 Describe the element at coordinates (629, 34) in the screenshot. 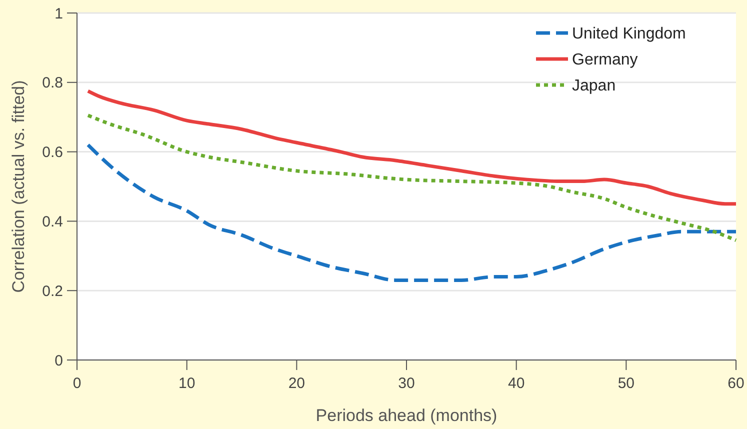

I see `legend-label: United Kingdom` at that location.